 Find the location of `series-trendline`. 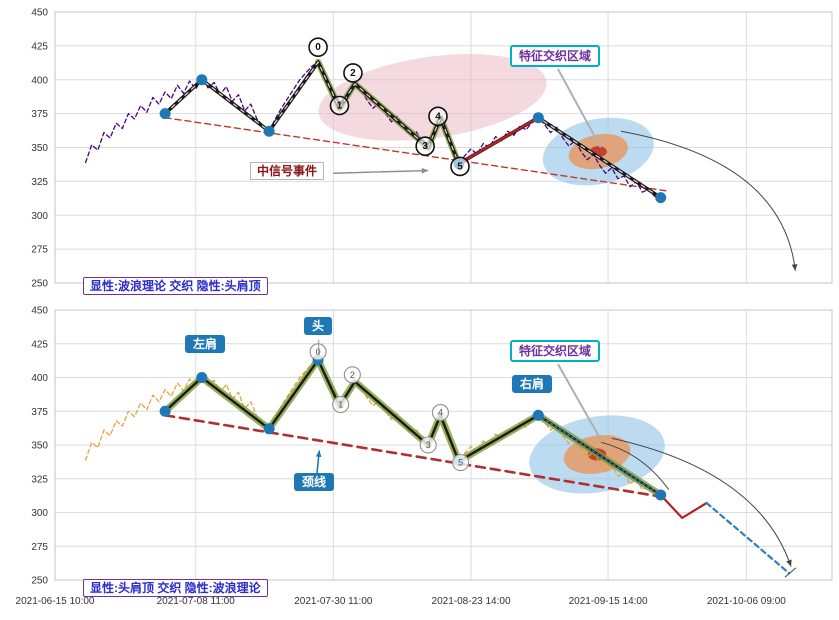

series-trendline is located at coordinates (416, 154).